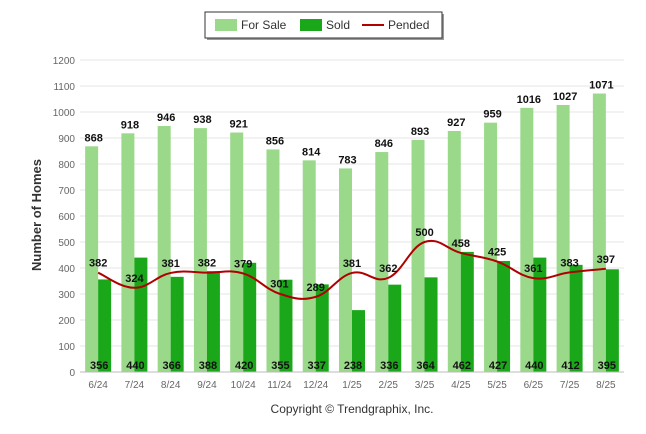 Image resolution: width=646 pixels, height=434 pixels. I want to click on sold-value-label: 420, so click(244, 366).